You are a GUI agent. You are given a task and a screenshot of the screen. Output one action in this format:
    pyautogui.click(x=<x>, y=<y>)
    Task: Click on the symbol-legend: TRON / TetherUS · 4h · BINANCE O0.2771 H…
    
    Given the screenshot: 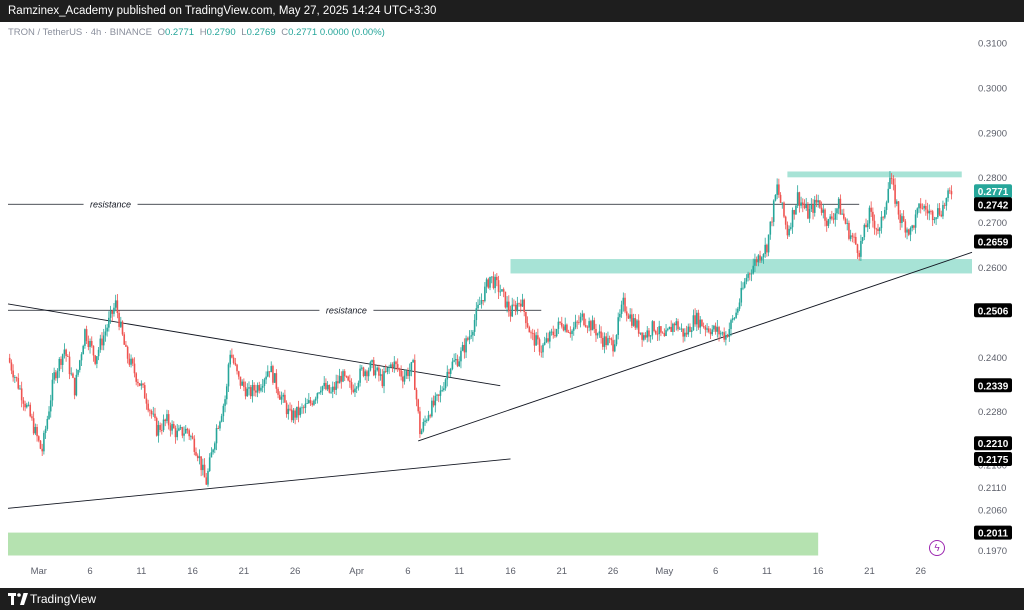 What is the action you would take?
    pyautogui.click(x=196, y=32)
    